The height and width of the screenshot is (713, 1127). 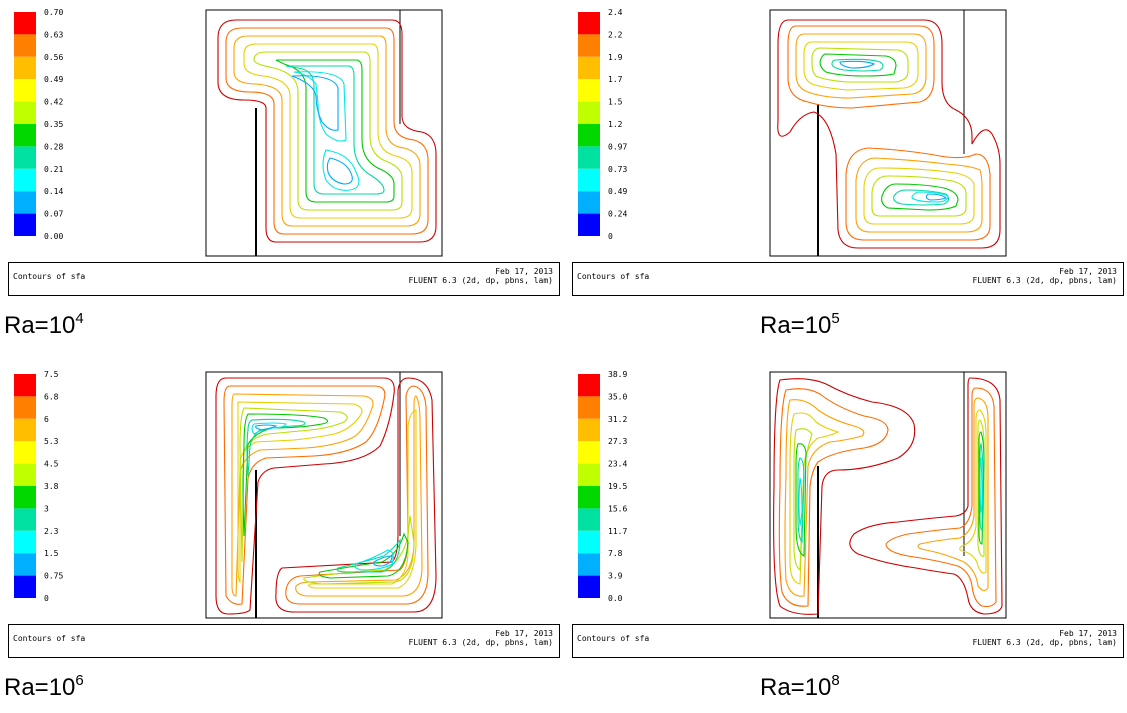 What do you see at coordinates (46, 419) in the screenshot?
I see `legend-tick-label: 6` at bounding box center [46, 419].